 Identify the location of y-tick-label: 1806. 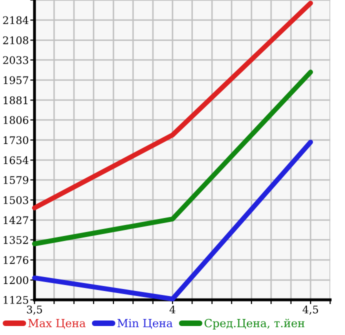
(16, 120).